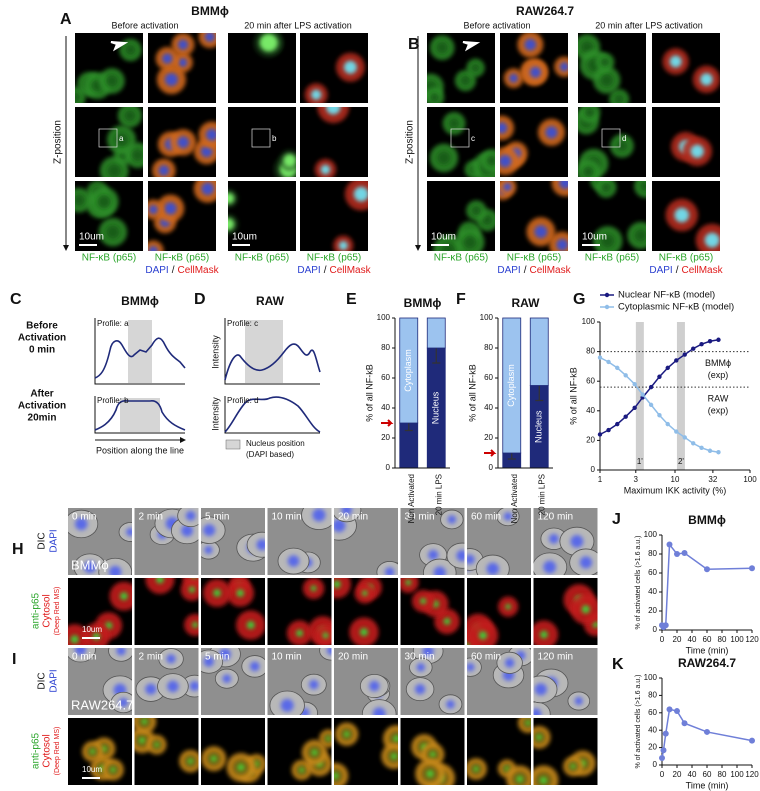 The image size is (760, 791). Describe the element at coordinates (215, 414) in the screenshot. I see `axis-label: Intensity` at that location.